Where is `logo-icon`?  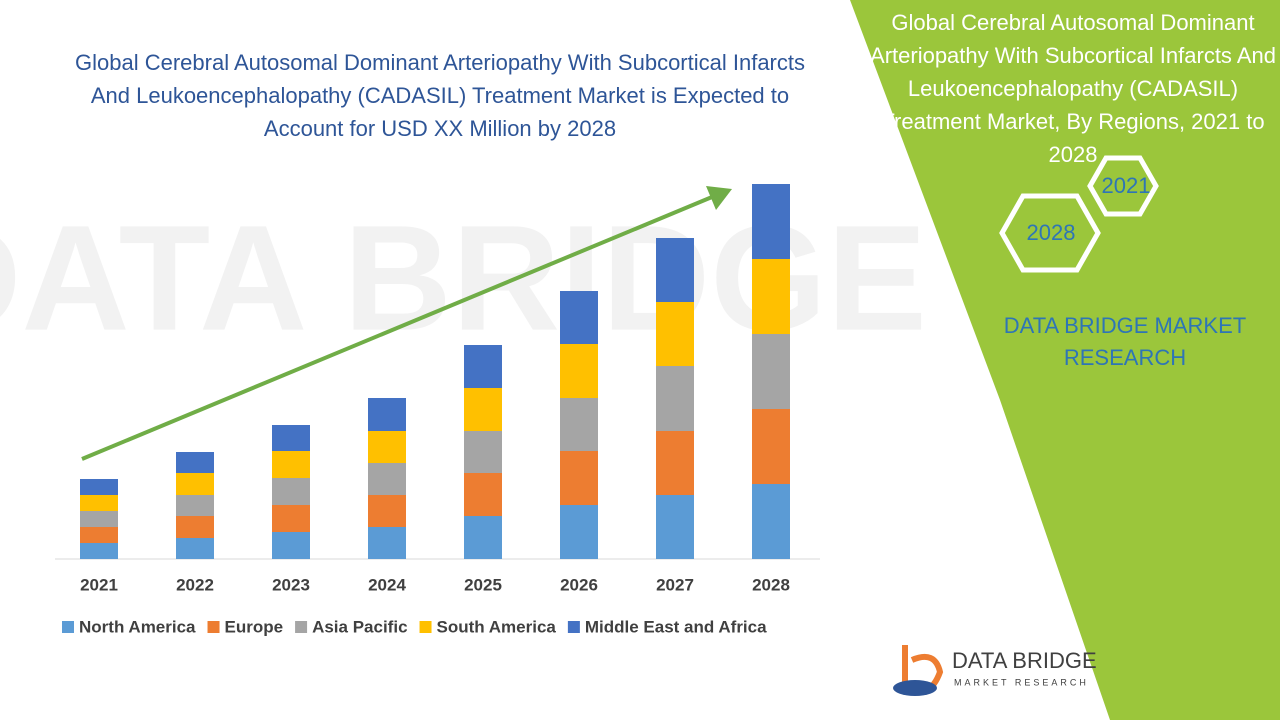 logo-icon is located at coordinates (915, 688).